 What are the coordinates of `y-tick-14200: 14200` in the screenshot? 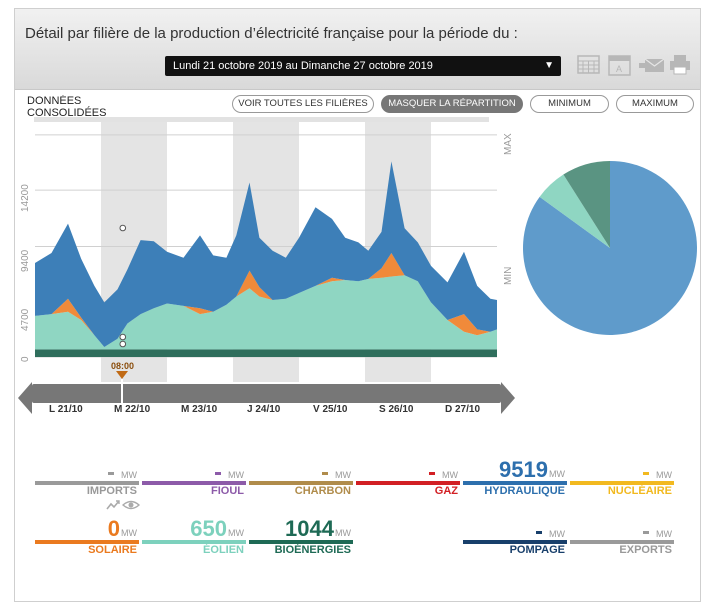 It's located at (25, 198).